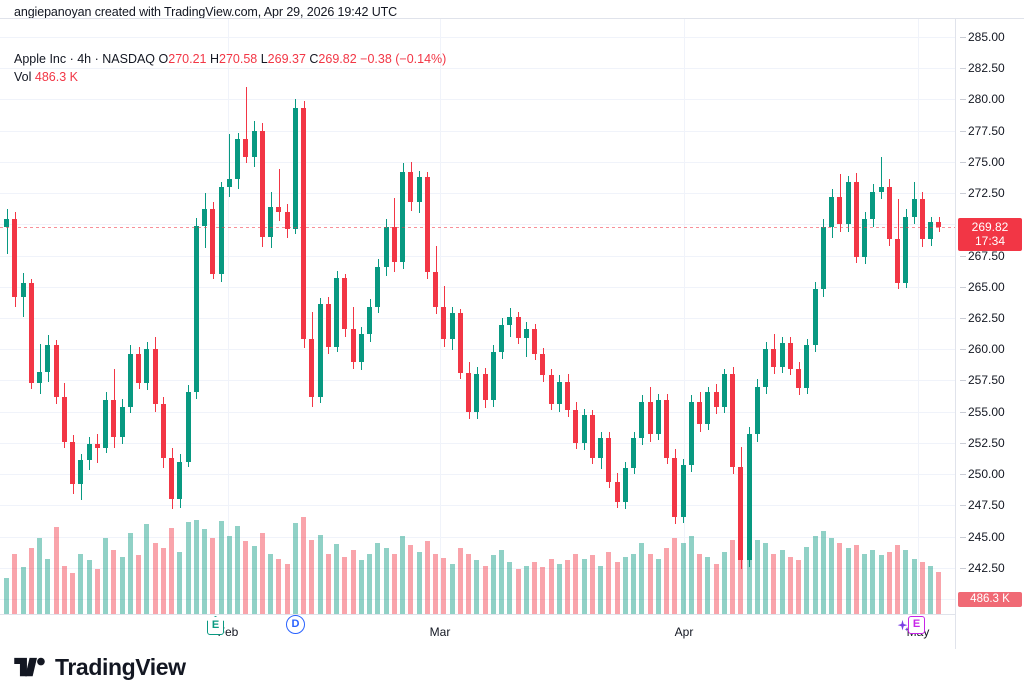 Image resolution: width=1024 pixels, height=699 pixels. I want to click on price-axis-label: 250.00, so click(986, 474).